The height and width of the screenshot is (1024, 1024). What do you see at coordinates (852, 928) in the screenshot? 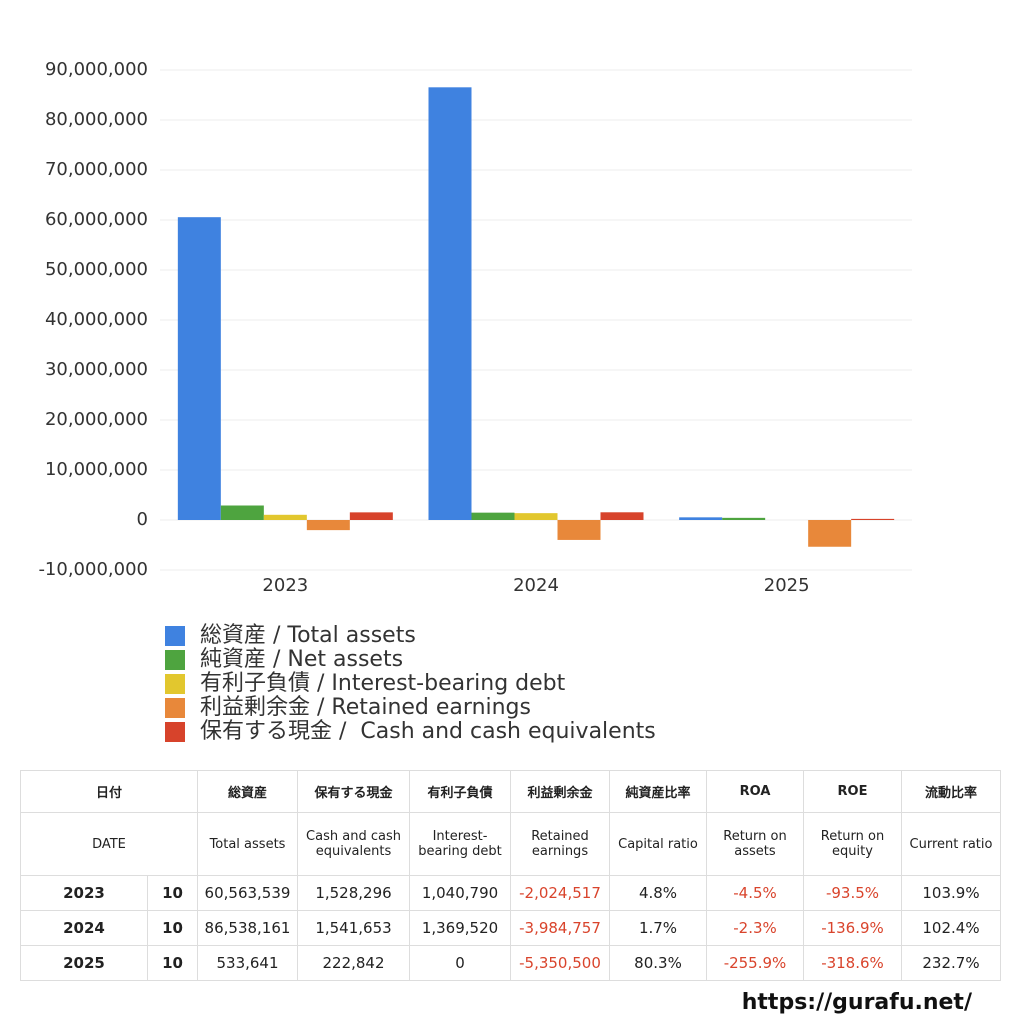
I see `table-cell: -136.9%` at bounding box center [852, 928].